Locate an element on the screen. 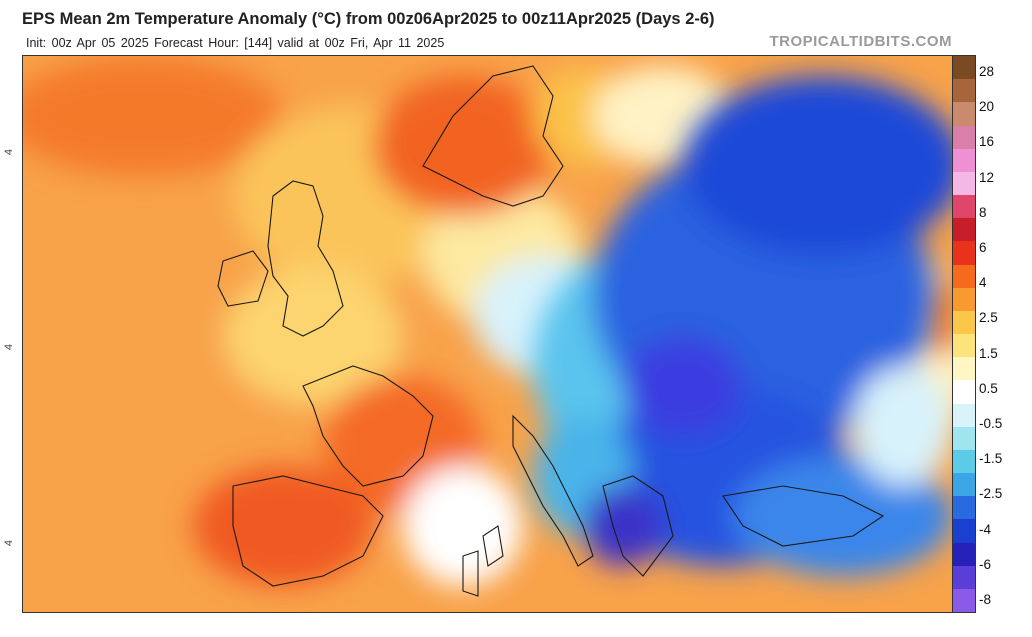 This screenshot has height=637, width=1032. colorbar-label: 28 is located at coordinates (987, 71).